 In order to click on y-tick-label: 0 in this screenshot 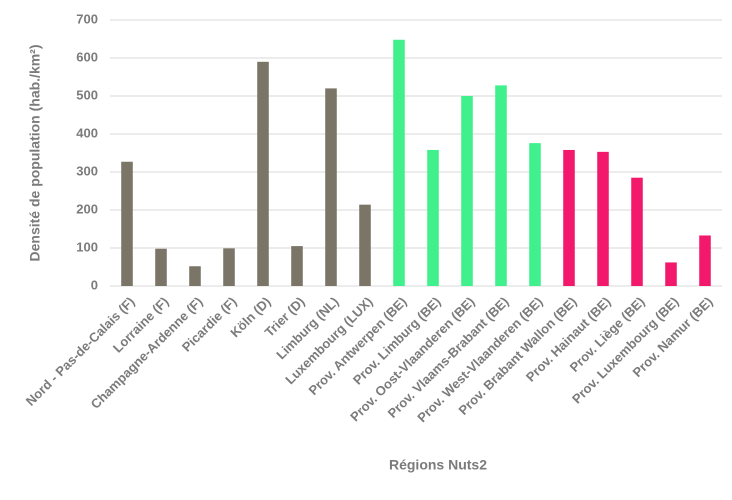, I will do `click(94, 284)`.